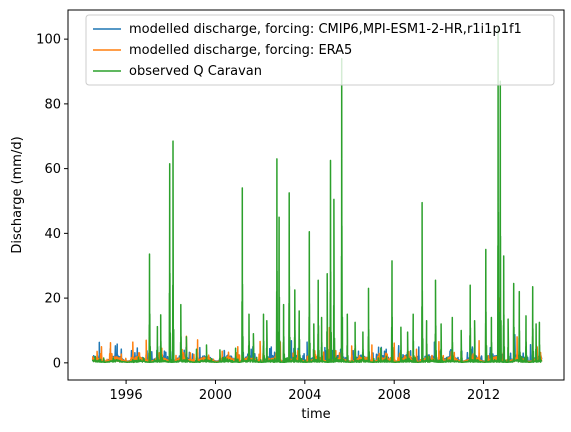  I want to click on x-axis-label: time, so click(315, 414).